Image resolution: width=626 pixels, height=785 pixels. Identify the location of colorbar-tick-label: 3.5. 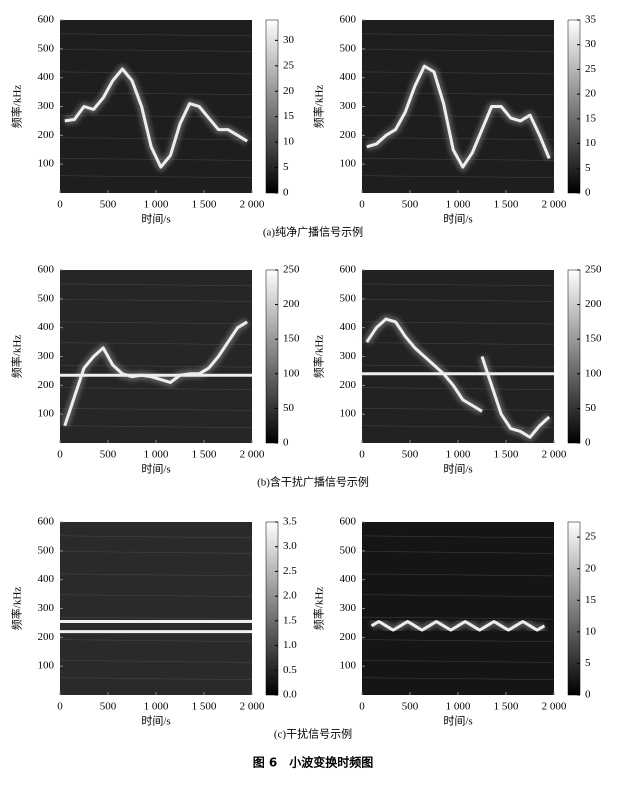
(290, 522).